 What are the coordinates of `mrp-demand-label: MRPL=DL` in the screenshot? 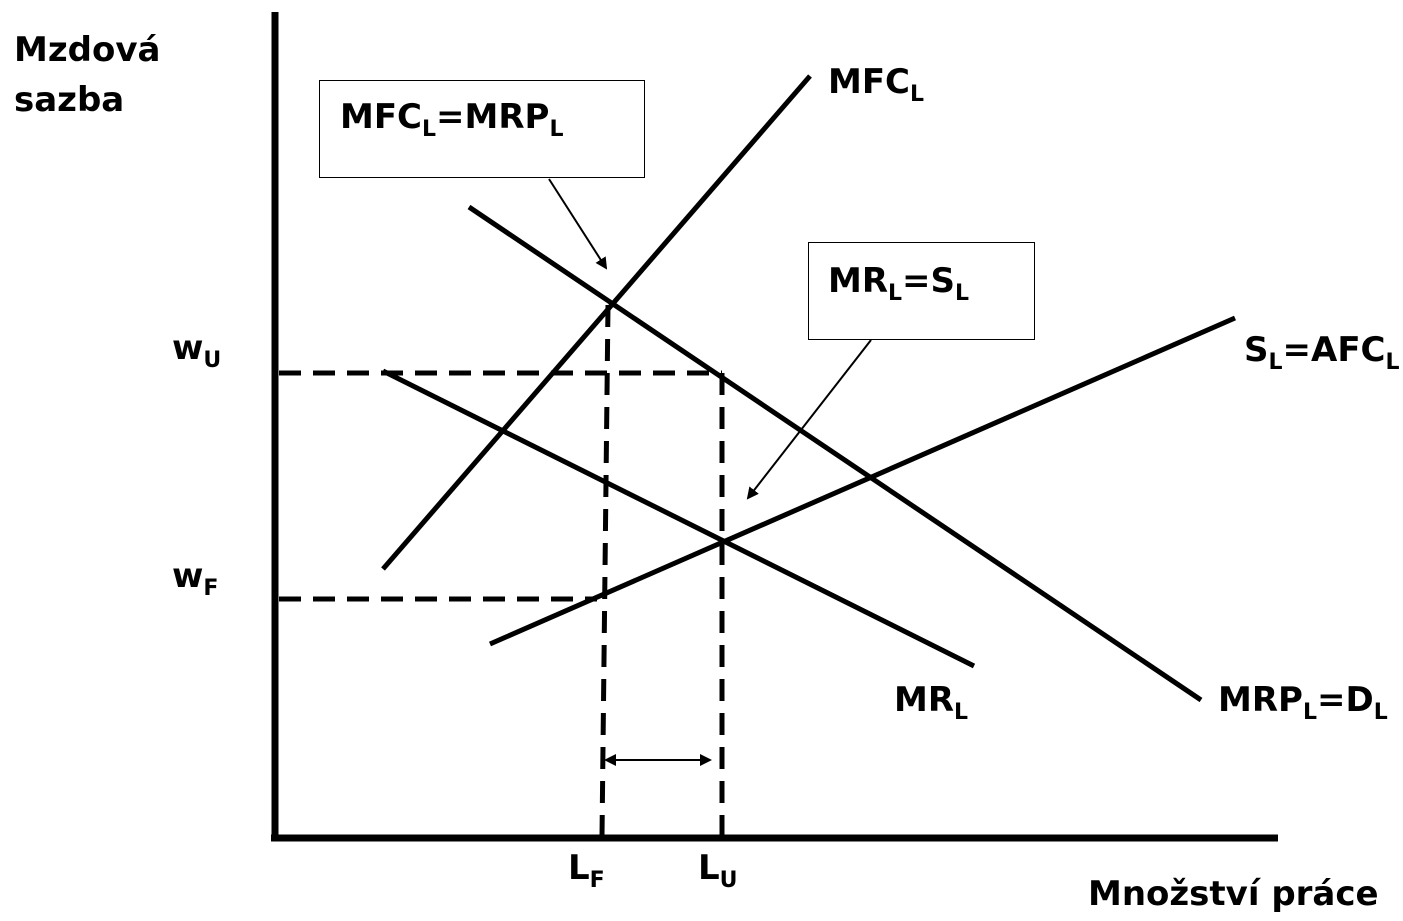 It's located at (1303, 702).